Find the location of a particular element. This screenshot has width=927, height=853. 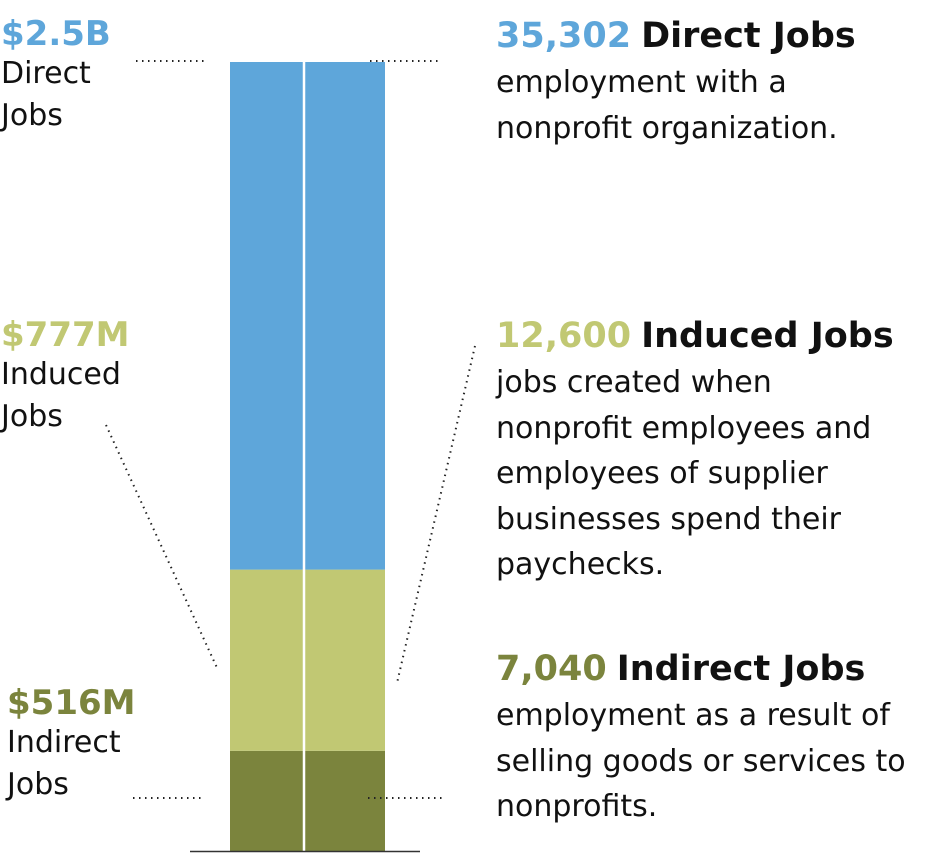

label-induced-line2: Jobs is located at coordinates (32, 416).